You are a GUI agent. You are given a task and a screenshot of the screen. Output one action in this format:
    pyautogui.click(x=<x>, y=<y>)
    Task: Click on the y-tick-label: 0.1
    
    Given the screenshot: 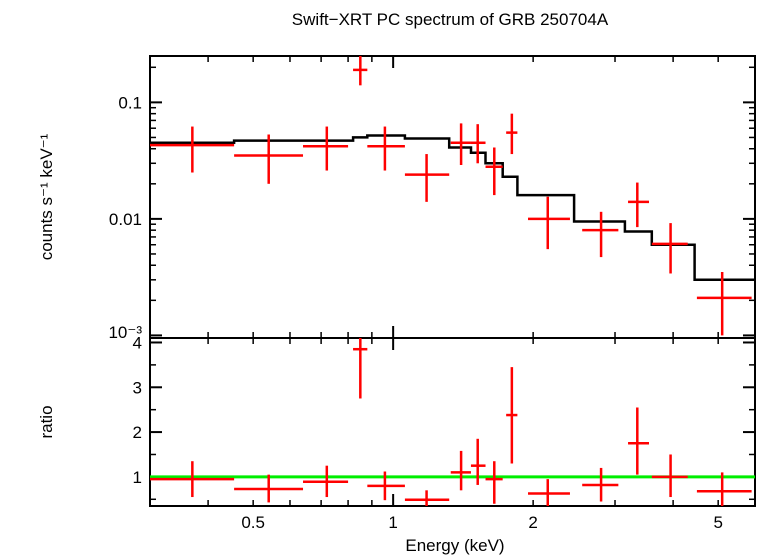 What is the action you would take?
    pyautogui.click(x=130, y=102)
    